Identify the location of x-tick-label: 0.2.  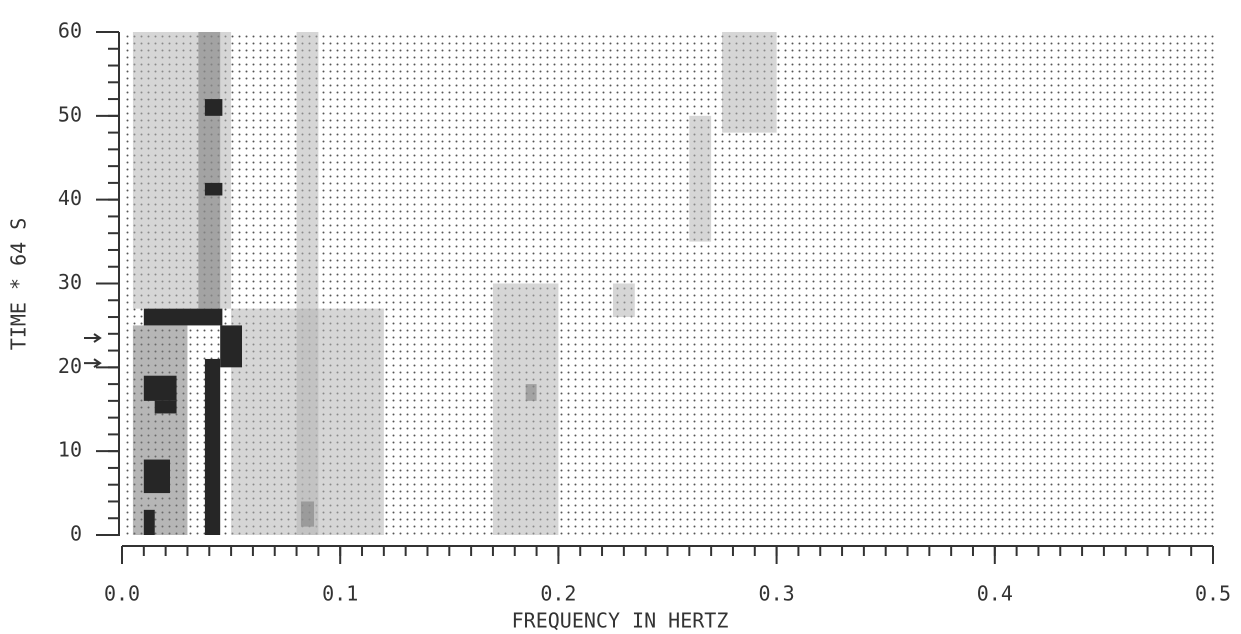
(558, 594).